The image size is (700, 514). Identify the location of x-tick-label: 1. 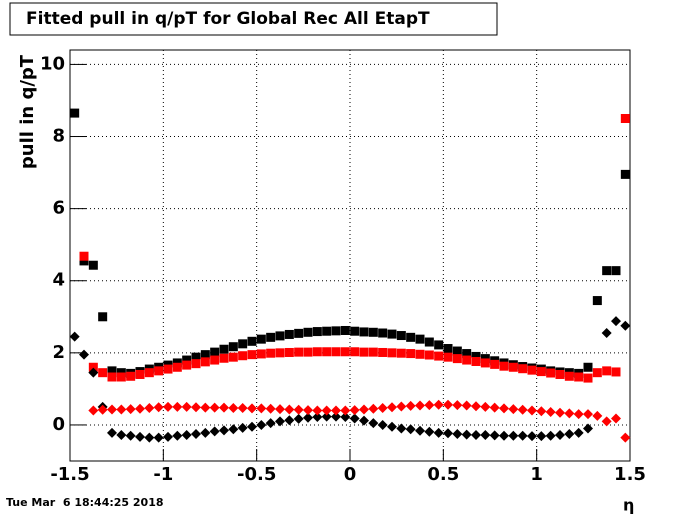
(536, 474).